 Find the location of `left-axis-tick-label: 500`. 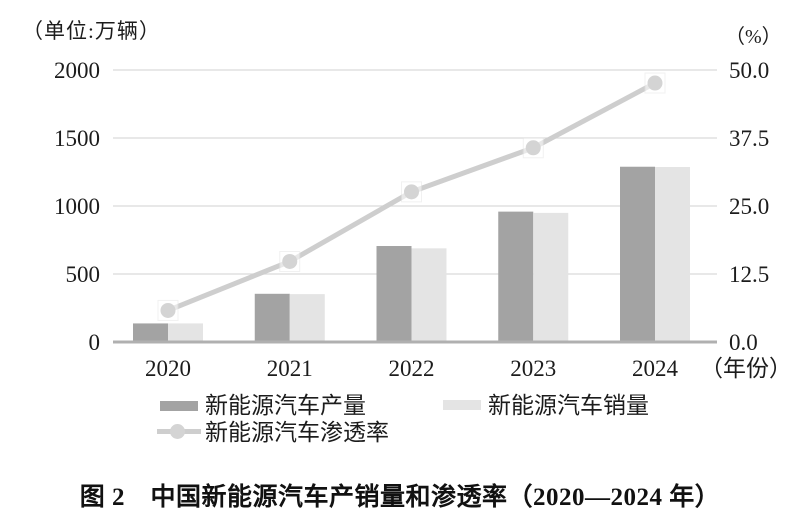

left-axis-tick-label: 500 is located at coordinates (83, 274).